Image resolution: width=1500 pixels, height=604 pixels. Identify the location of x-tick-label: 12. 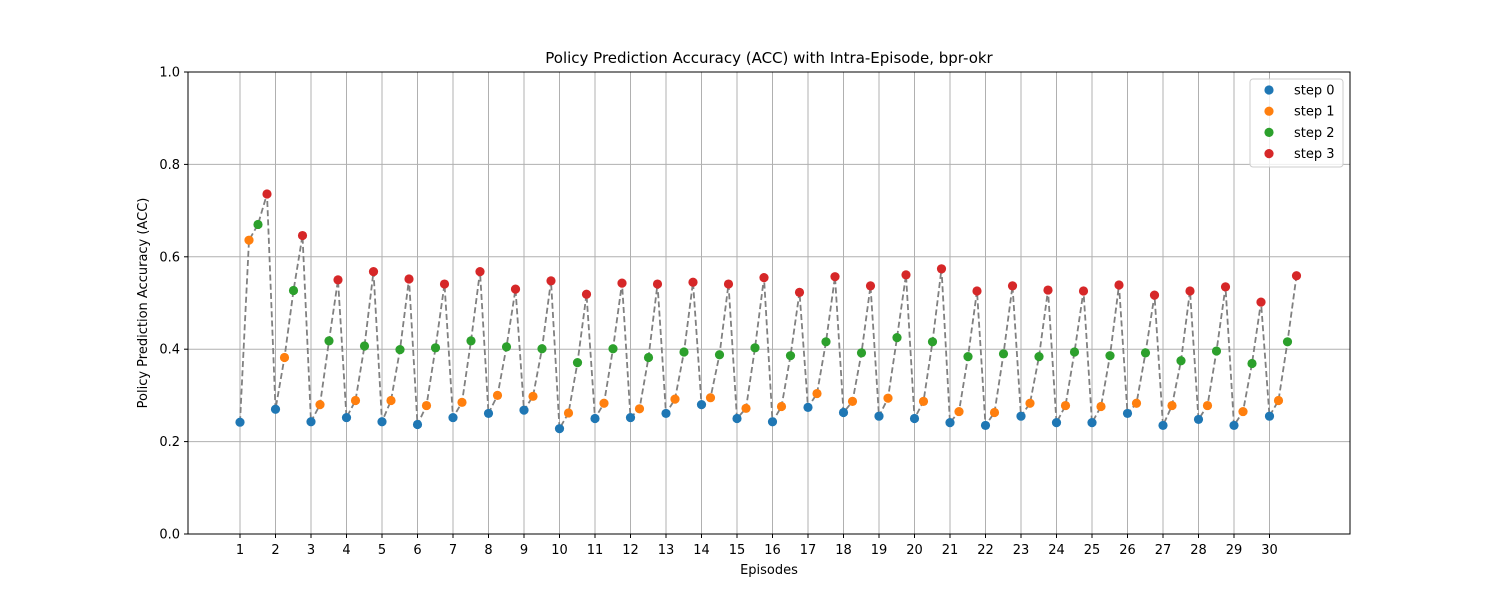
(630, 550).